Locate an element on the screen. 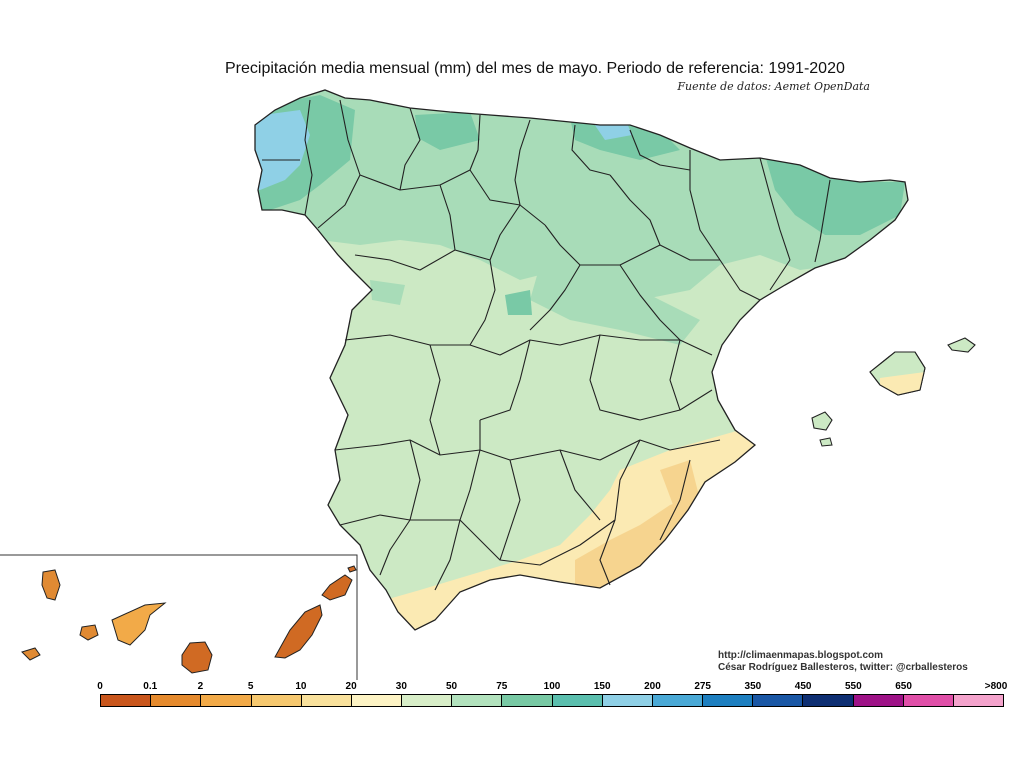 The image size is (1024, 769). legend-tick-label: 200 is located at coordinates (652, 686).